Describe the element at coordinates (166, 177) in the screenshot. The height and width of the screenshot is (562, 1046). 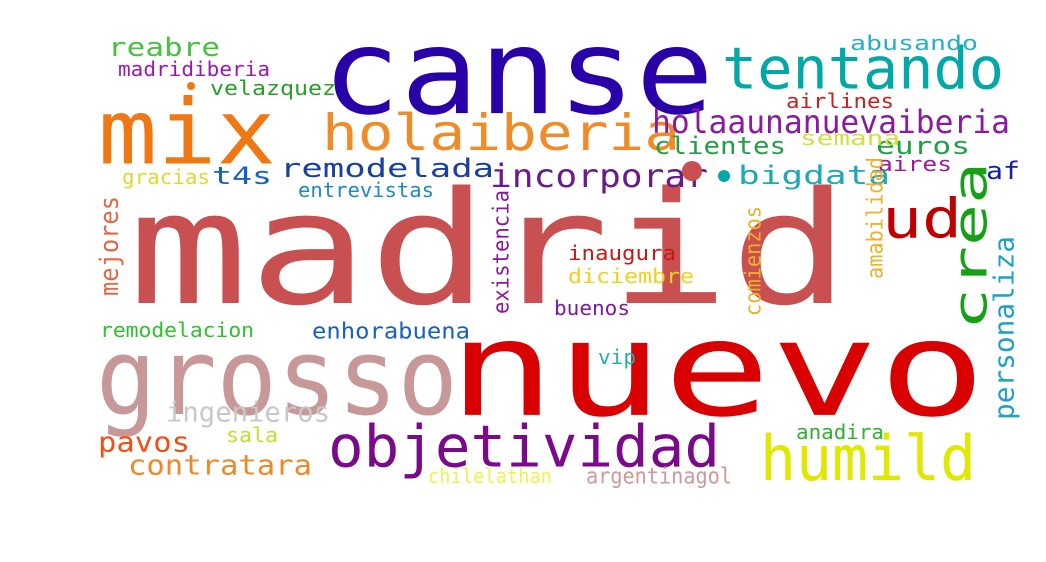
I see `word-gracias: gracias` at that location.